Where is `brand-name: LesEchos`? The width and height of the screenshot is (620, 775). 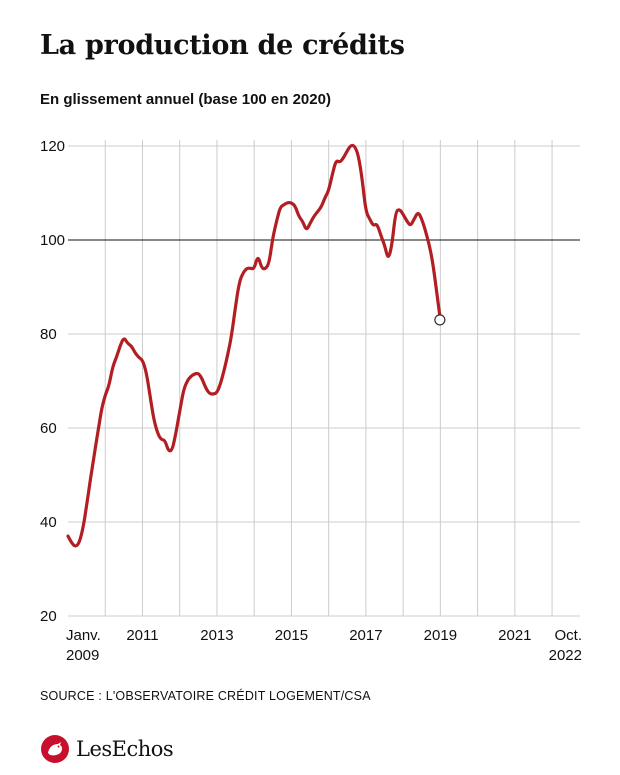
brand-name: LesEchos is located at coordinates (125, 749).